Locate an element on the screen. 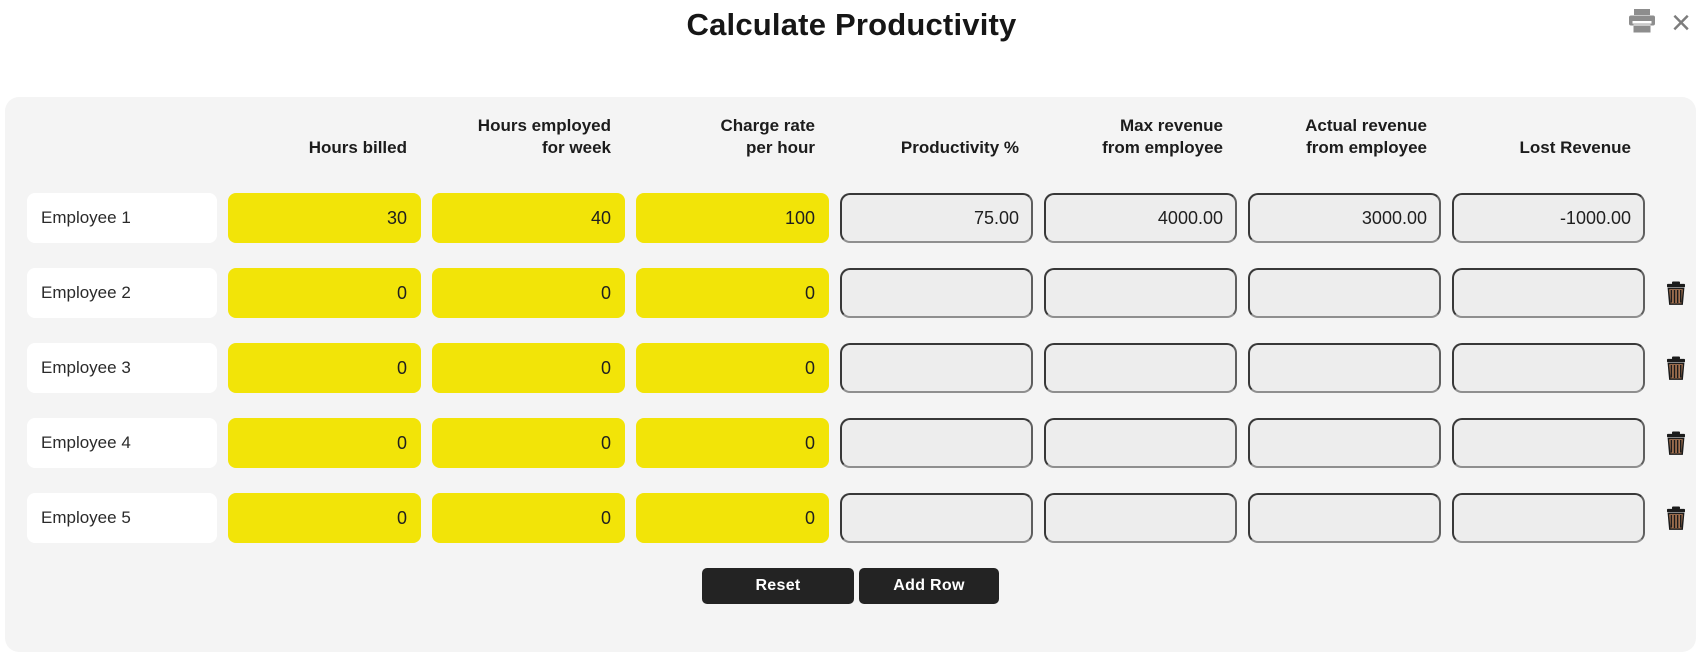  column-header-productivity: Productivity % is located at coordinates (959, 147).